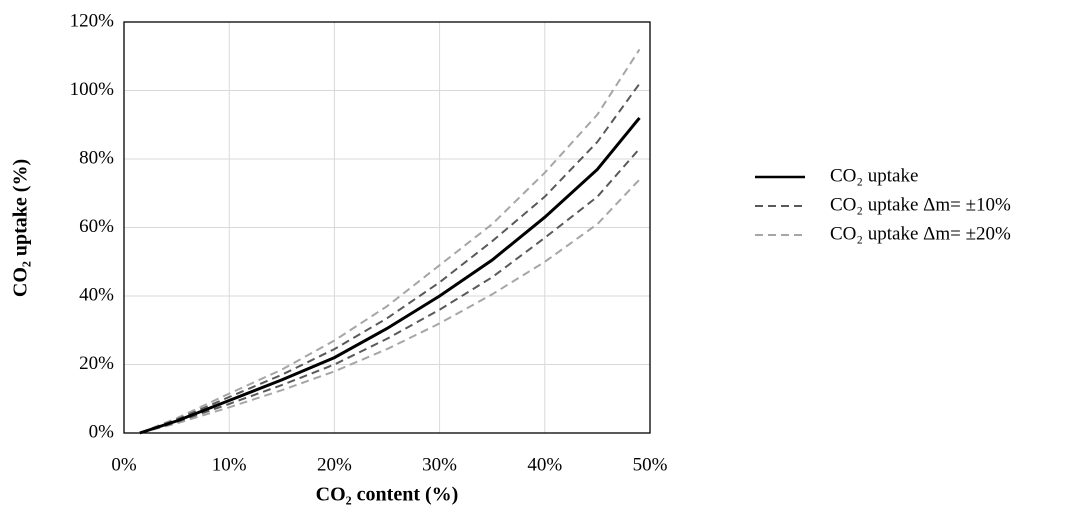 This screenshot has width=1071, height=513. What do you see at coordinates (96, 363) in the screenshot?
I see `y-tick-label: 20%` at bounding box center [96, 363].